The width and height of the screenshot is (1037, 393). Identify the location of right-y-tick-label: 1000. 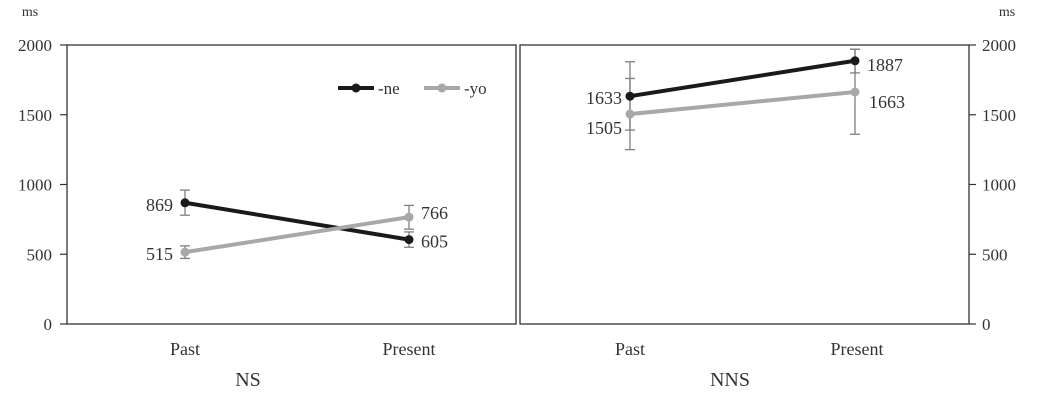
(999, 185).